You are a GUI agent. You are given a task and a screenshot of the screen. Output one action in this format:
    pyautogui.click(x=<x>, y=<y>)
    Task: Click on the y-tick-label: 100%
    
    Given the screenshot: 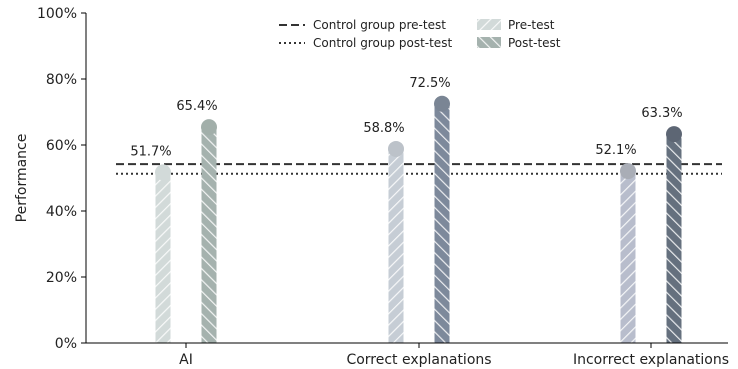 What is the action you would take?
    pyautogui.click(x=57, y=14)
    